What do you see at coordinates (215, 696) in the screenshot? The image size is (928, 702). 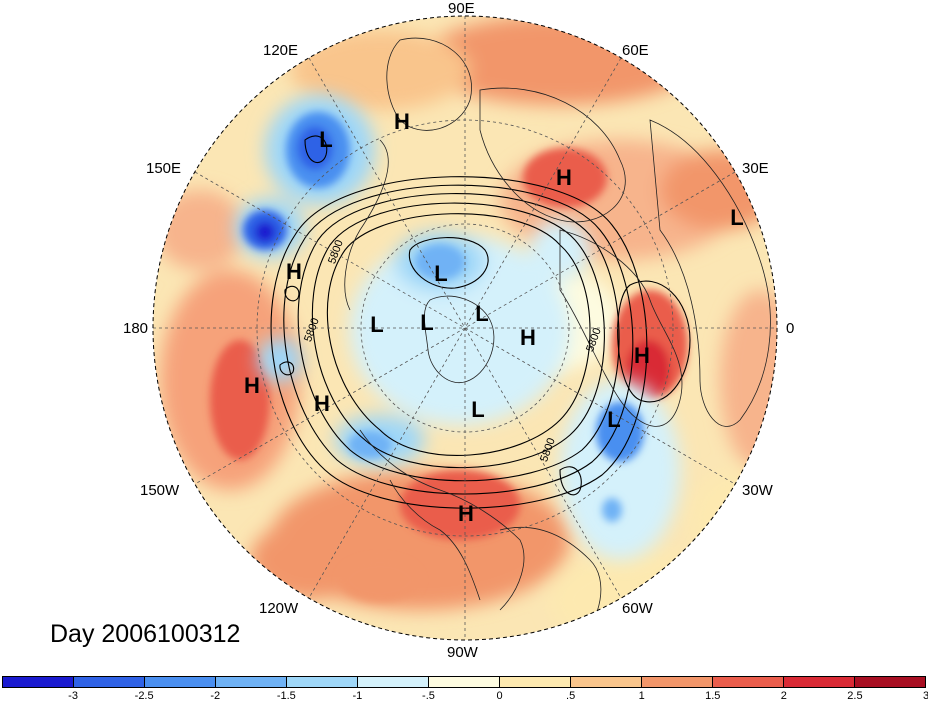 I see `colorbar-tick-label: -2` at bounding box center [215, 696].